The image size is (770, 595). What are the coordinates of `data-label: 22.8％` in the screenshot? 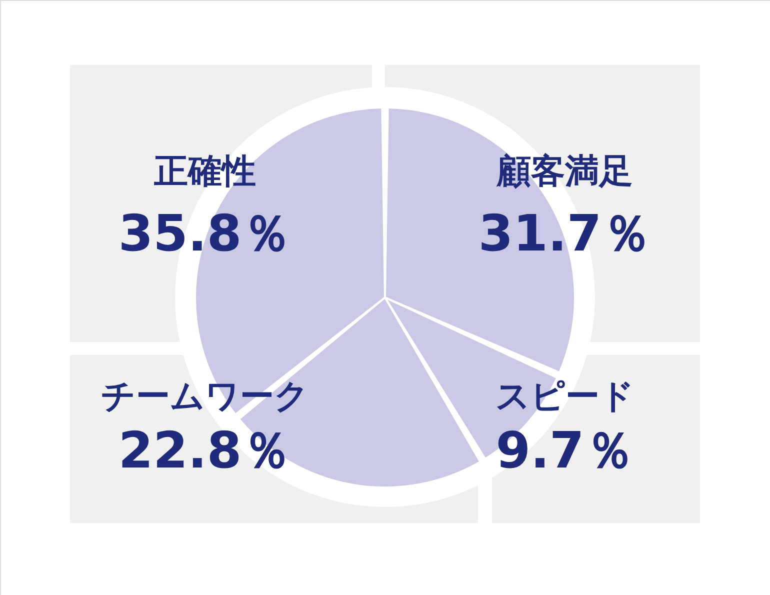 It's located at (205, 451).